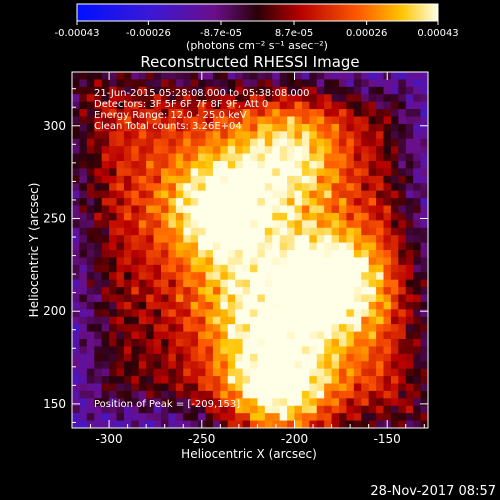 The width and height of the screenshot is (500, 500). What do you see at coordinates (168, 126) in the screenshot?
I see `annotation-line: Clean Total counts: 3.26E+04` at bounding box center [168, 126].